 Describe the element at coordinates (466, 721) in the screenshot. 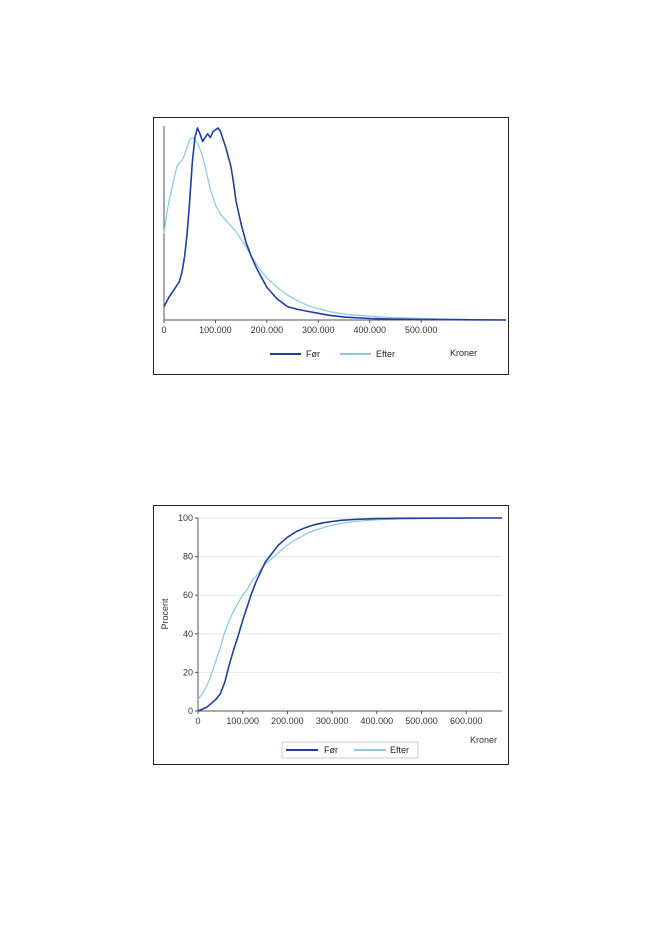

I see `x-tick-label: 600.000` at that location.